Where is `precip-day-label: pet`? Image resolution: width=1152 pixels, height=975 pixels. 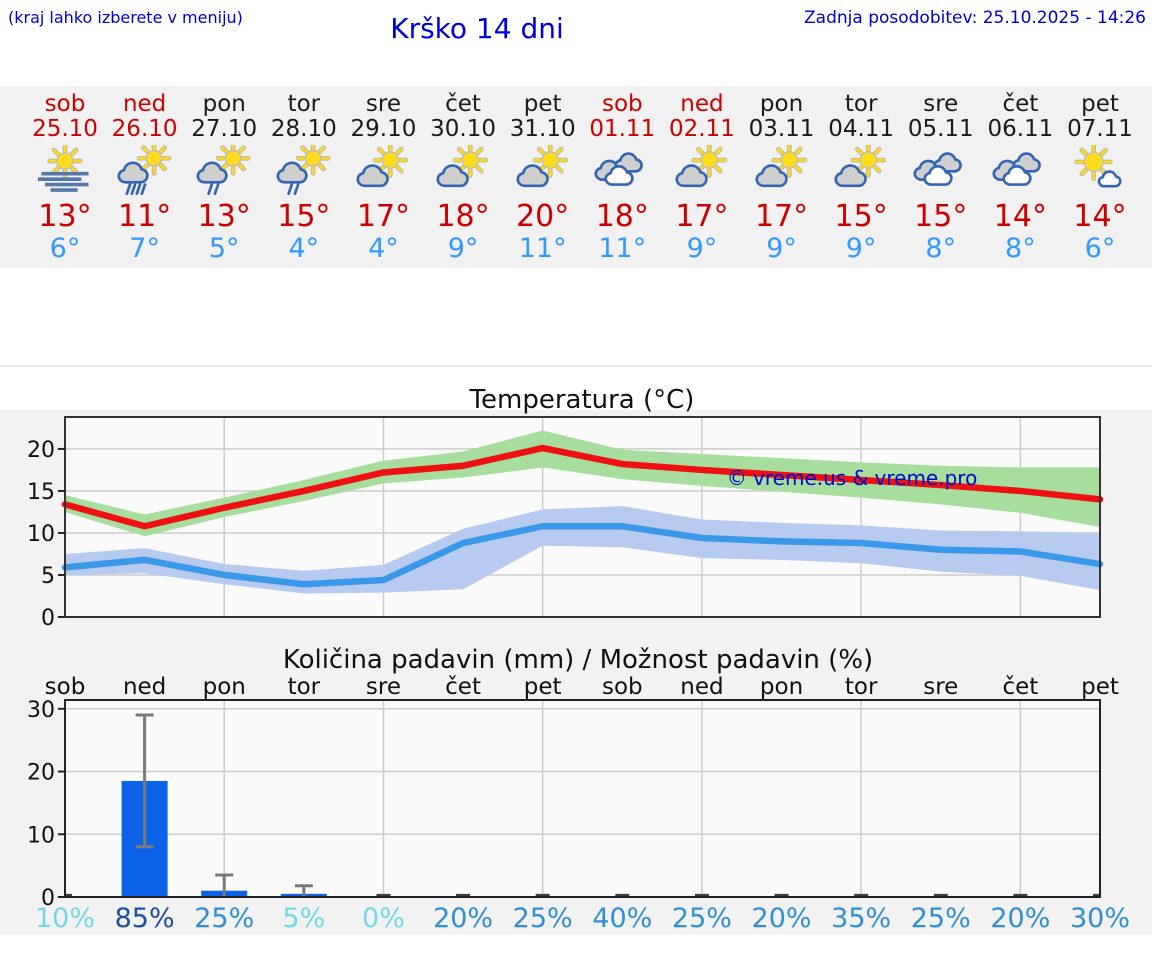 precip-day-label: pet is located at coordinates (1100, 687).